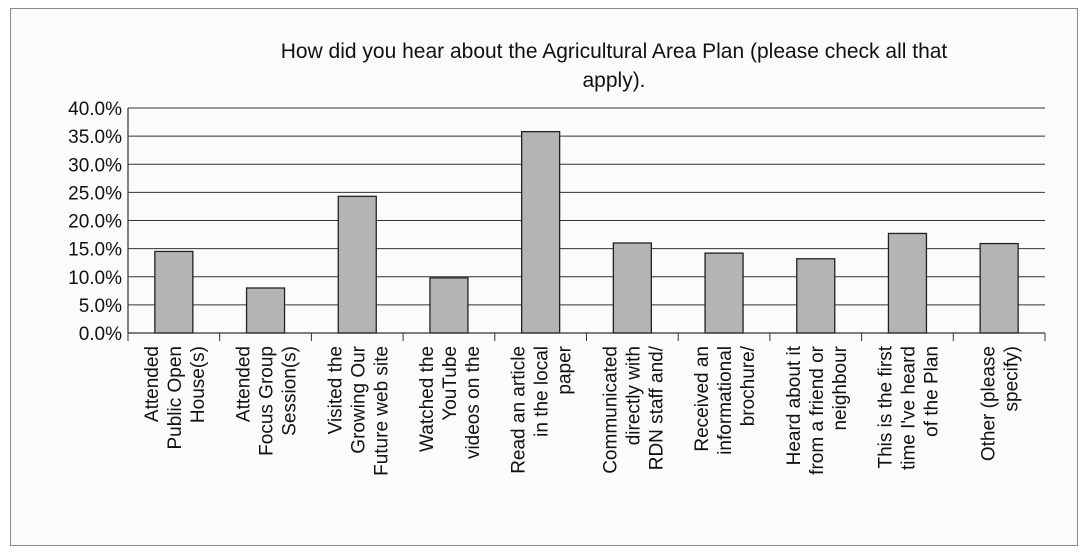 The image size is (1087, 553). What do you see at coordinates (95, 193) in the screenshot?
I see `y-tick-label: 25.0%` at bounding box center [95, 193].